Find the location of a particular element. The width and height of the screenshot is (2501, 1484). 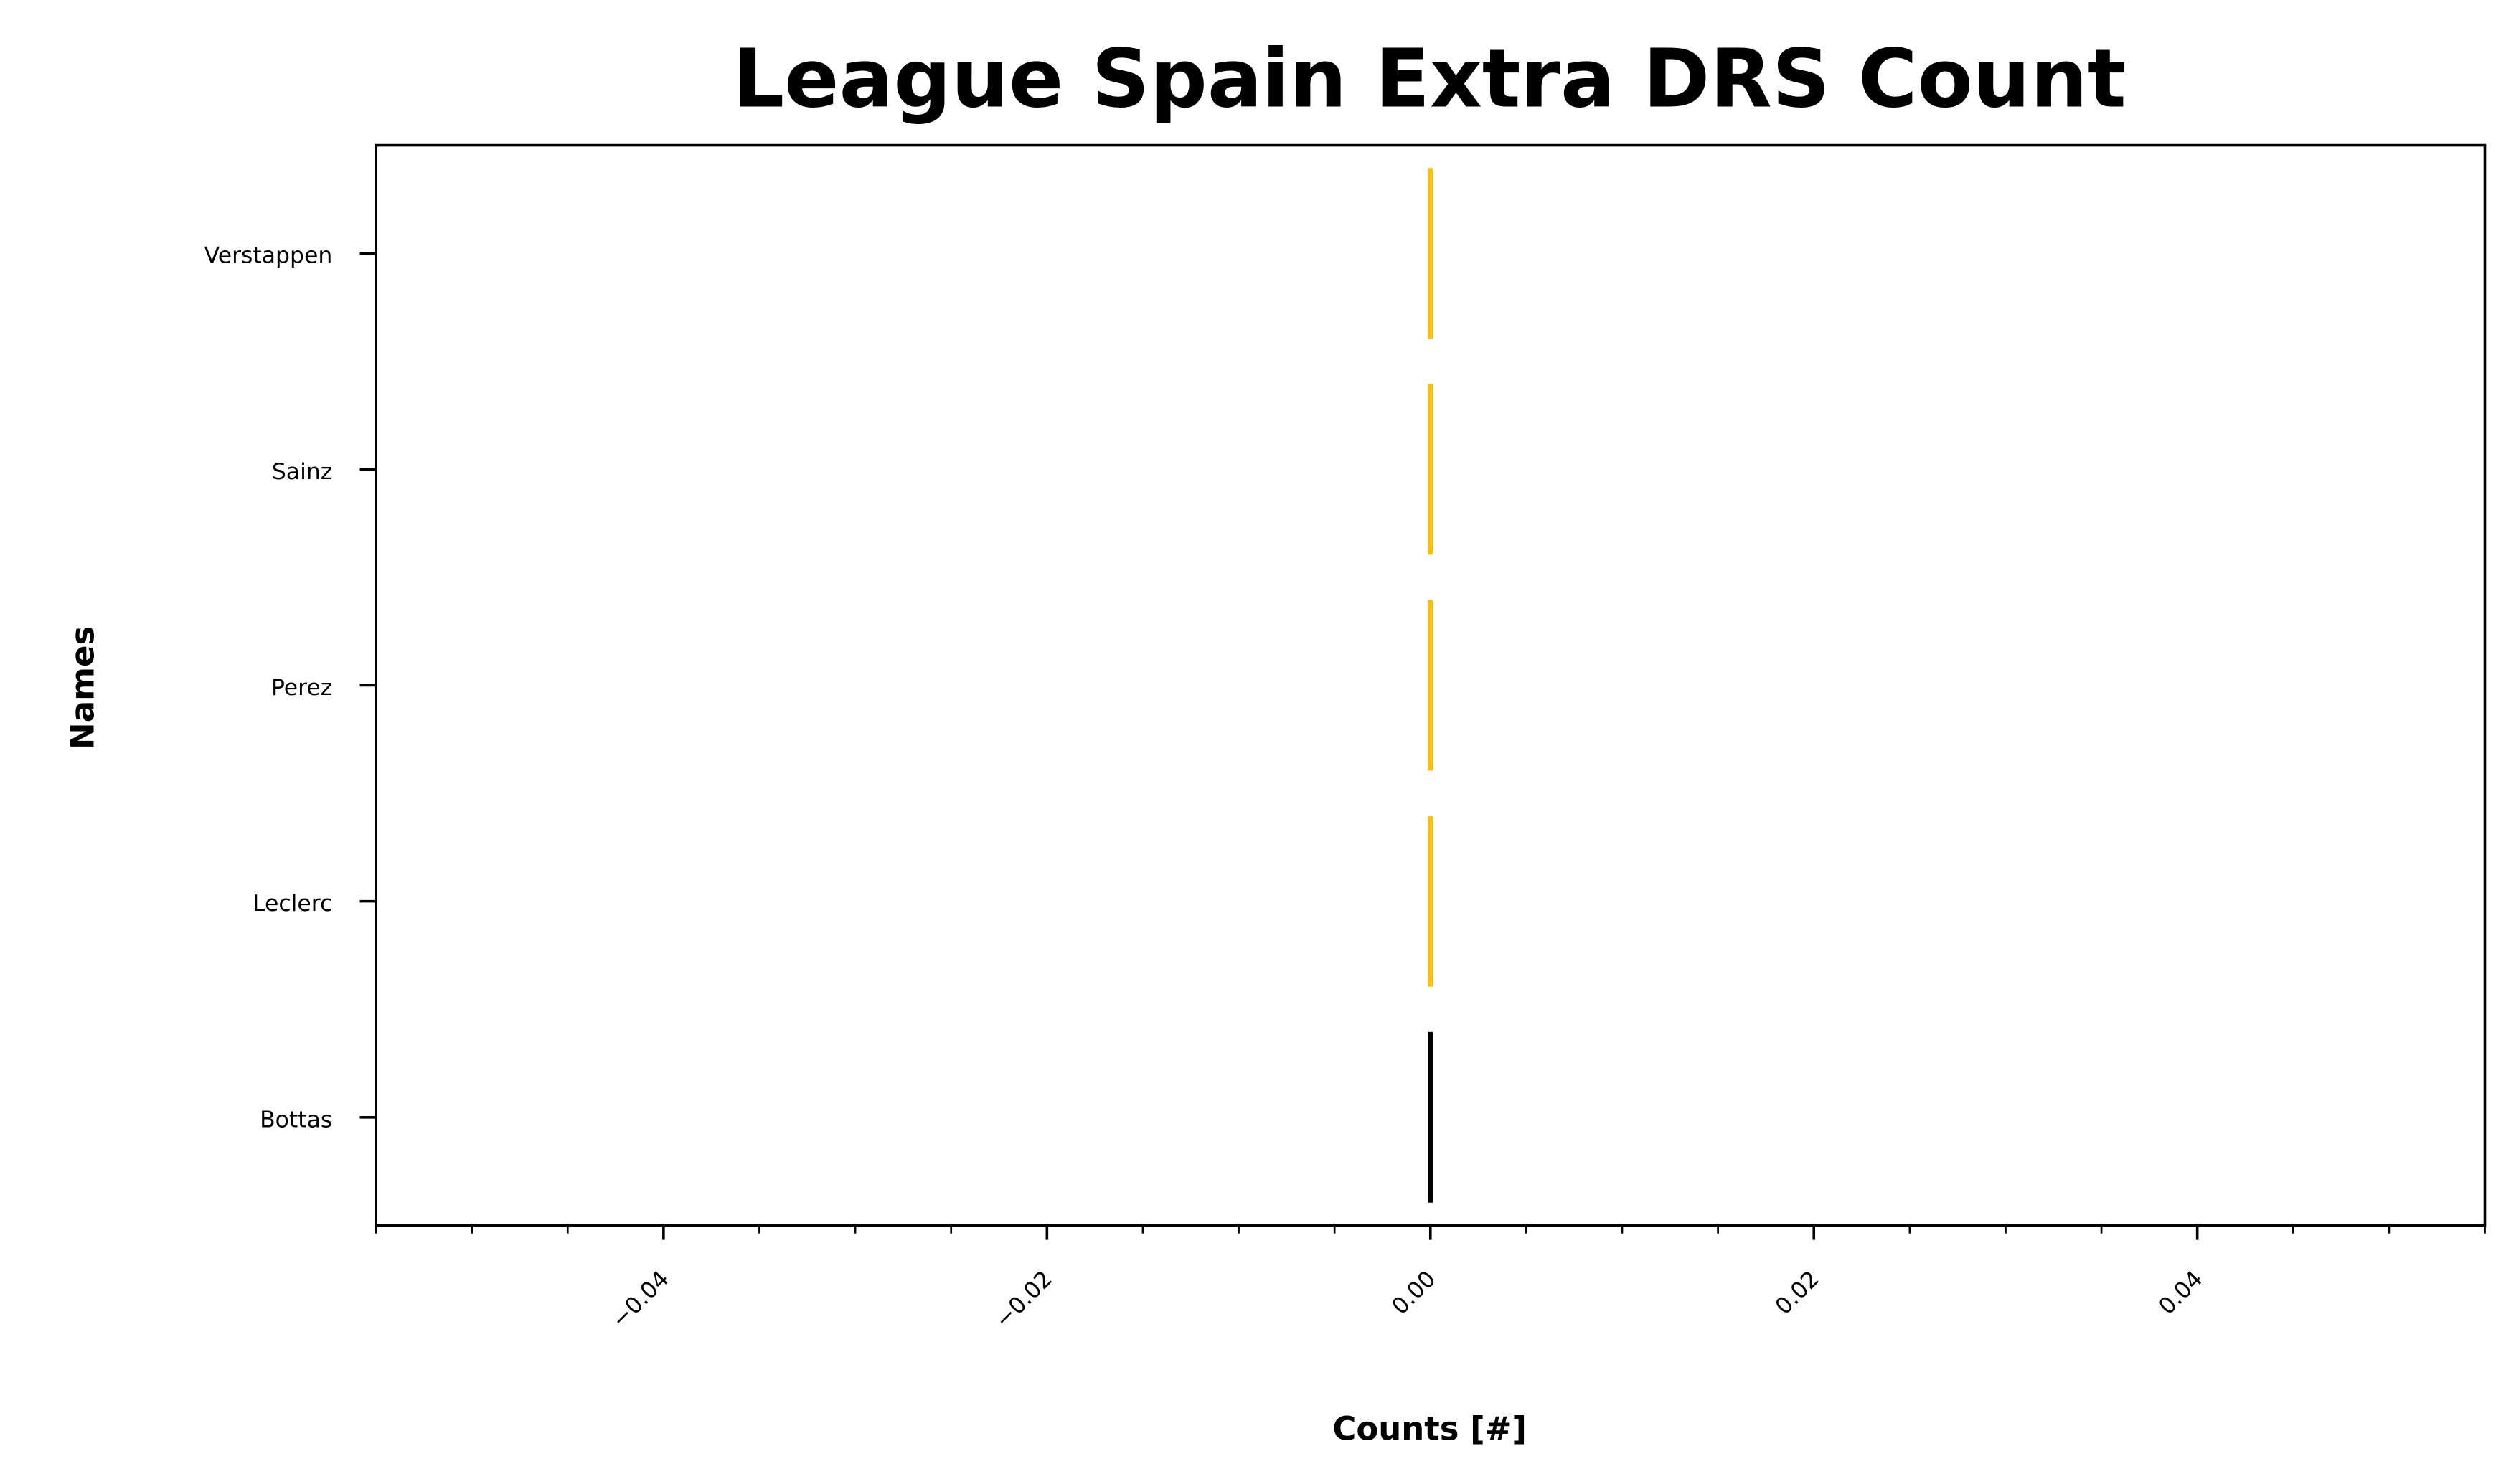

x-axis-ticks: −0.04 −0.02 0.00 0.02 0.04 is located at coordinates (1430, 1279).